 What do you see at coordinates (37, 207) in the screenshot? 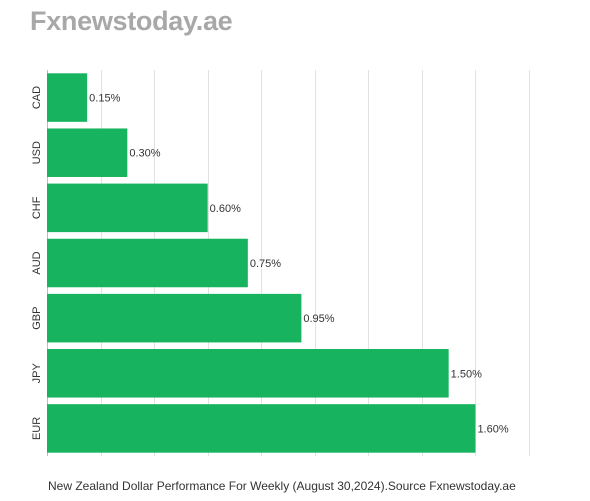
I see `category-label-chf: CHF` at bounding box center [37, 207].